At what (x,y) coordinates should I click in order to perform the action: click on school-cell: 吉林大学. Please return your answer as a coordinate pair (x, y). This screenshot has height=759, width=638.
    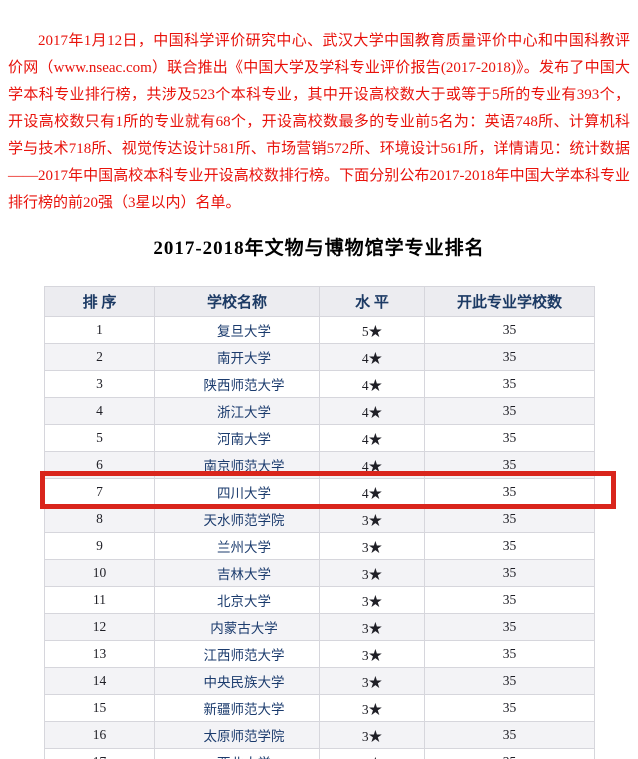
    Looking at the image, I should click on (237, 573).